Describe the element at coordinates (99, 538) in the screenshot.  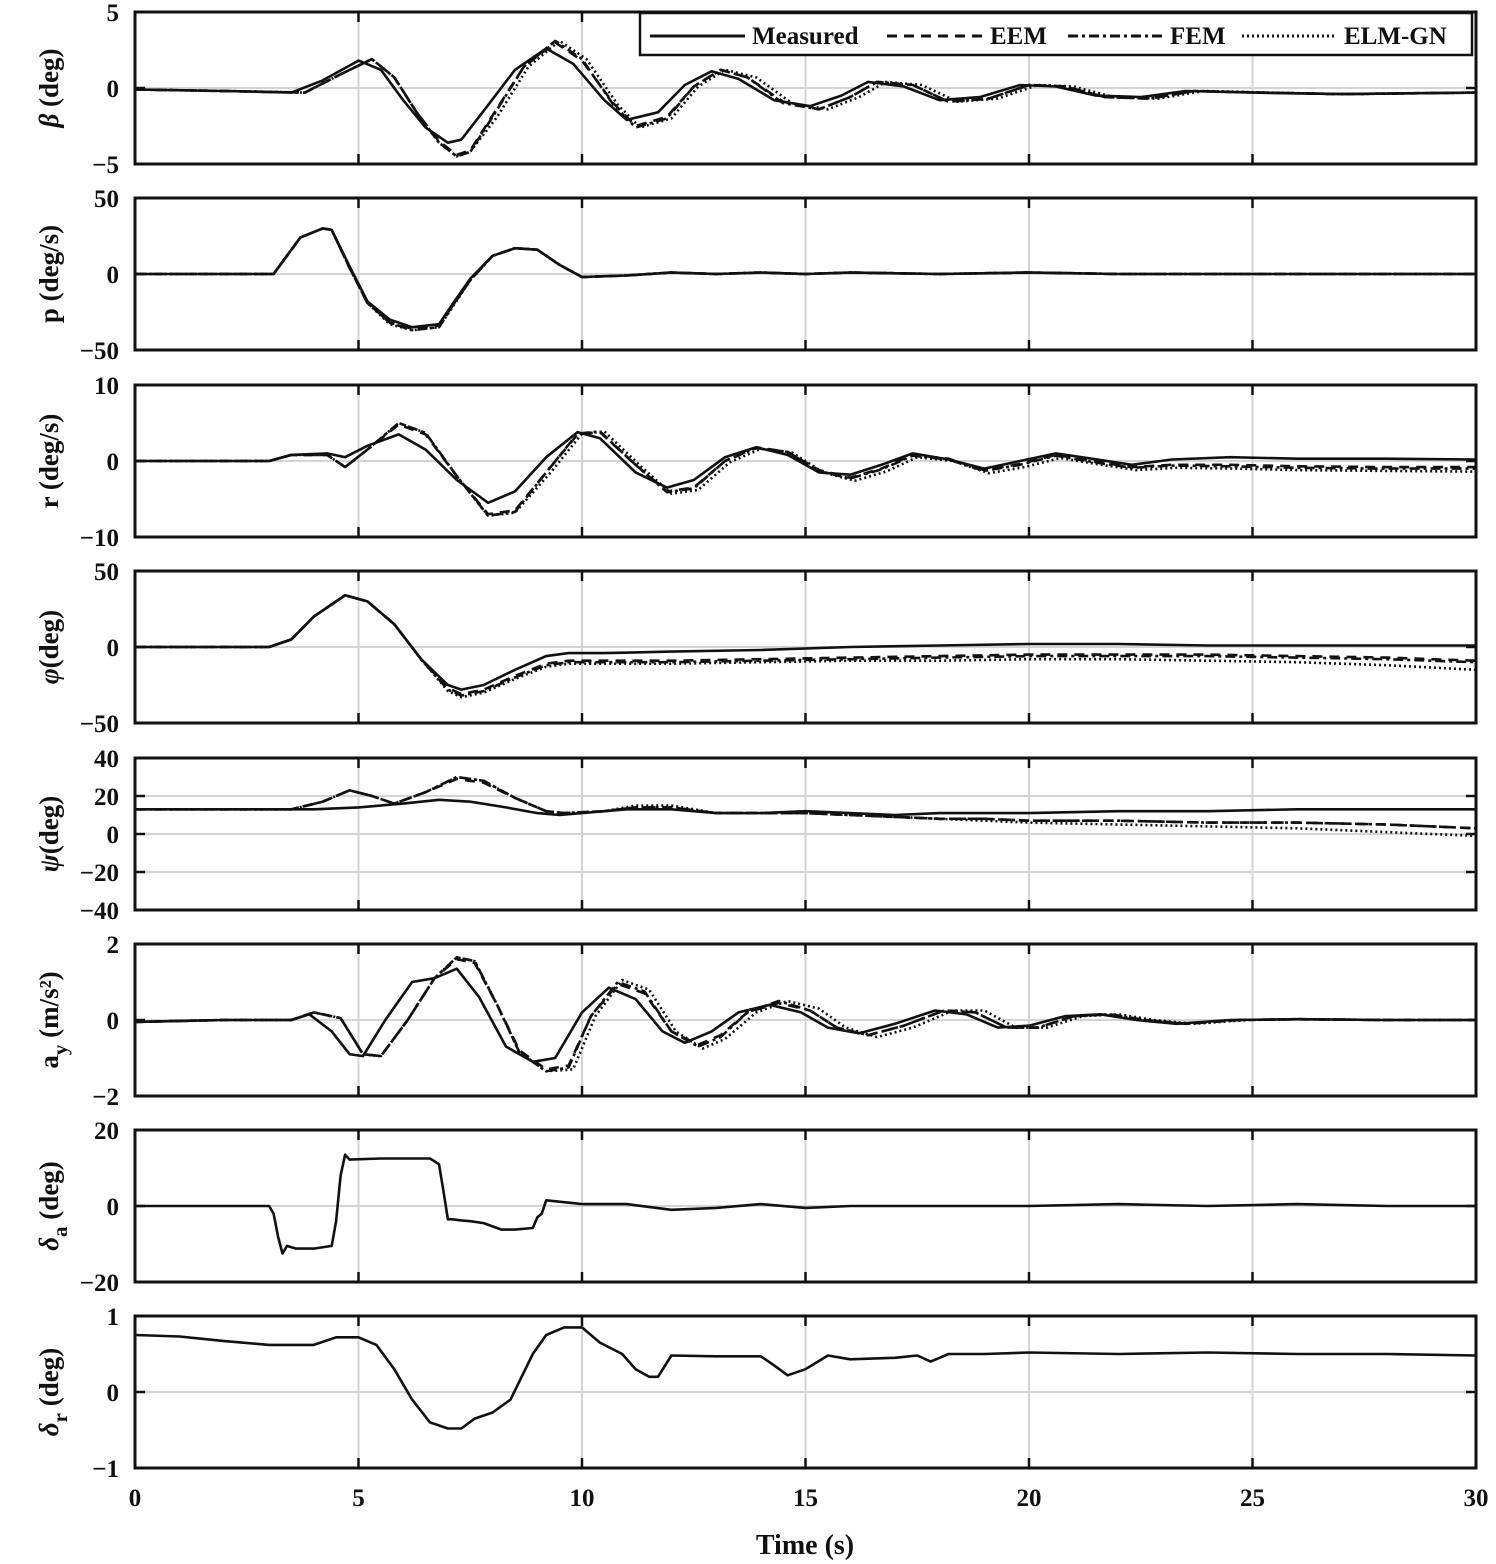
I see `y-tick-label: −10` at that location.